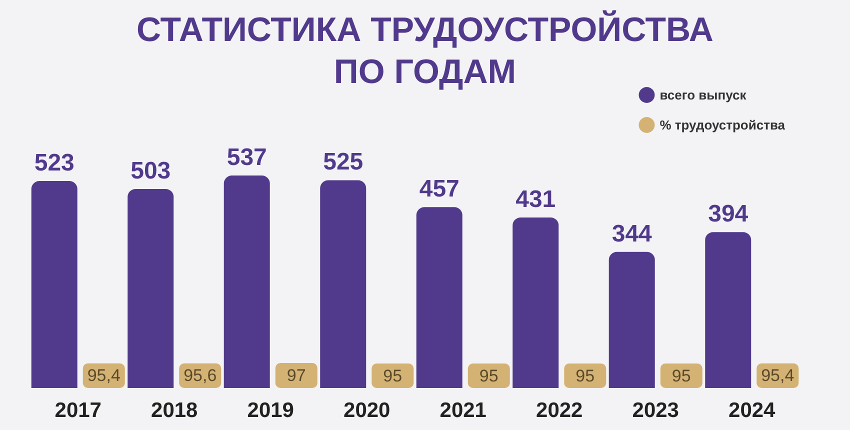 The width and height of the screenshot is (850, 430). I want to click on data-label: 525, so click(343, 162).